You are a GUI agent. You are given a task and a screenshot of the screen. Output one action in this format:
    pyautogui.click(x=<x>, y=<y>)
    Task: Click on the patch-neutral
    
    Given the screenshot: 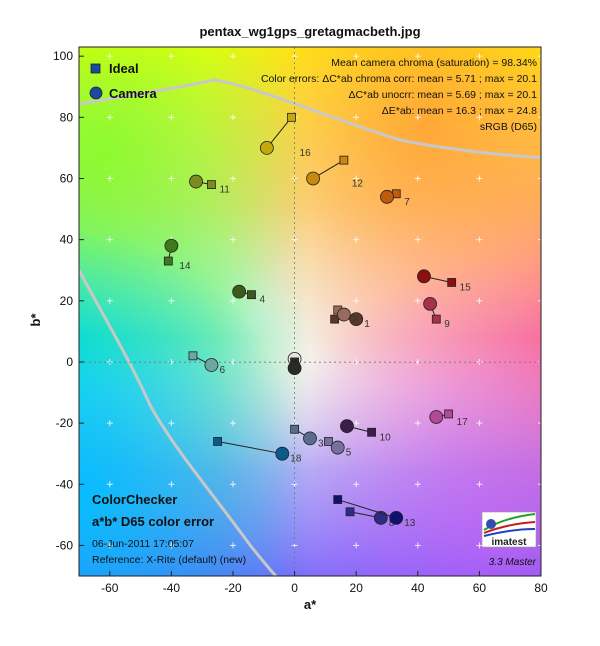 What is the action you would take?
    pyautogui.click(x=294, y=366)
    